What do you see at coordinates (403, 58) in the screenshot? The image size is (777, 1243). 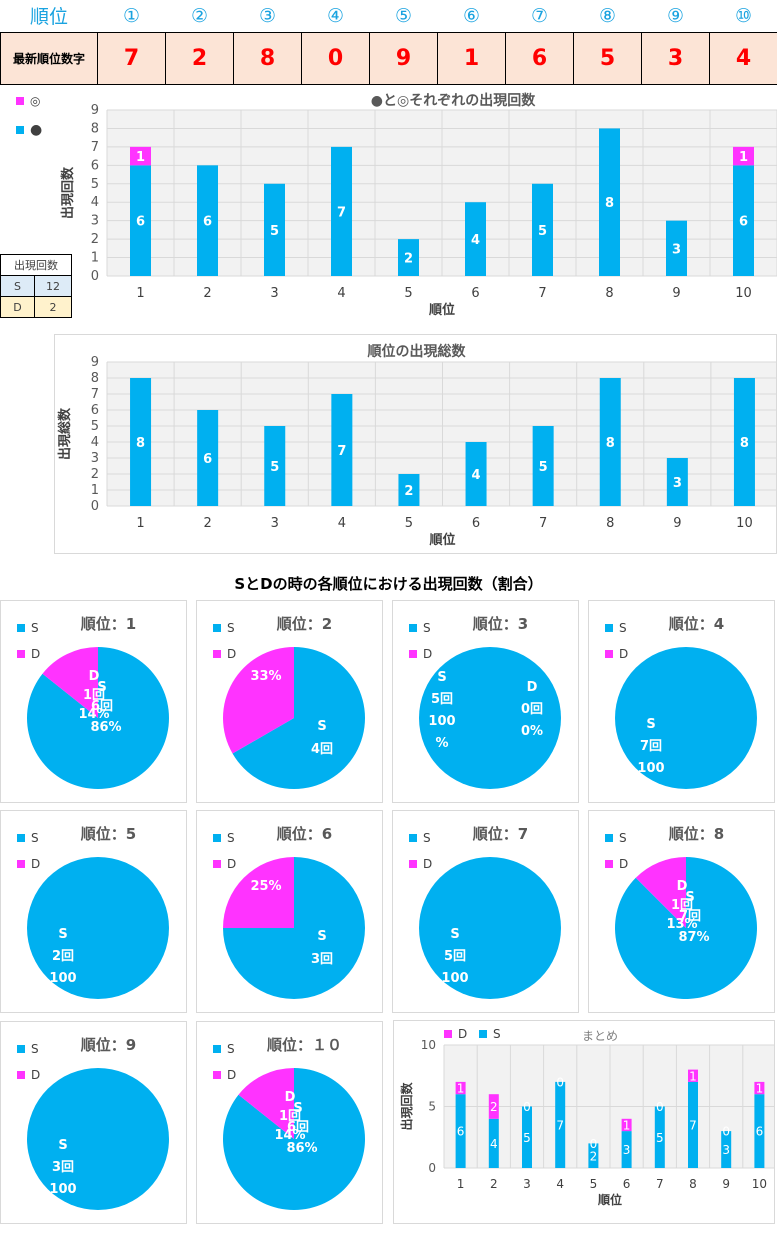 I see `digit-cell: 9` at bounding box center [403, 58].